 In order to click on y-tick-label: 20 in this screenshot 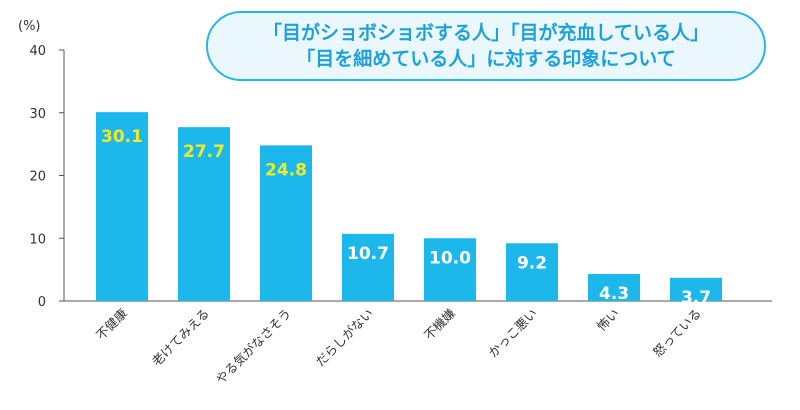, I will do `click(37, 177)`.